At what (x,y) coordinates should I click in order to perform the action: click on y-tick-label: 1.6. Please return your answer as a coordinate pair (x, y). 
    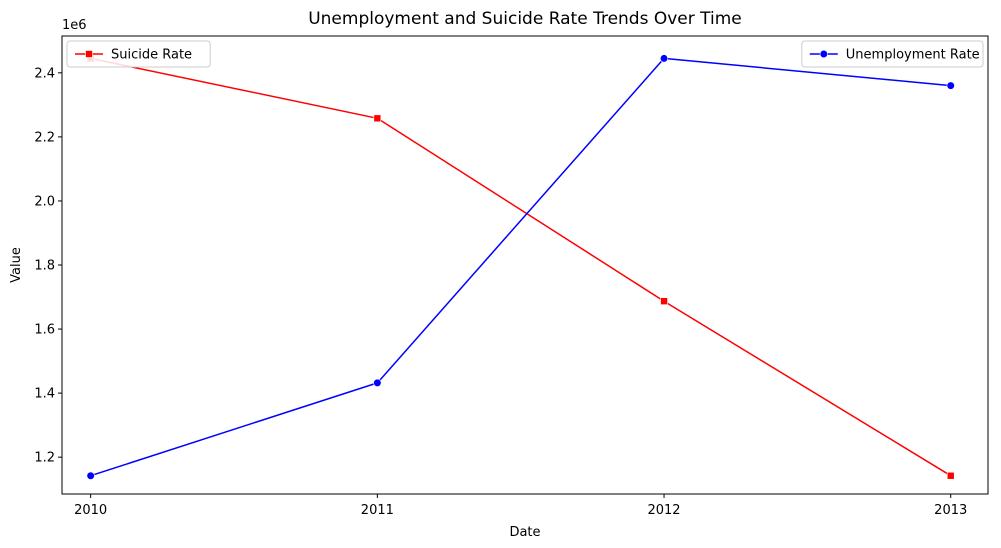
    Looking at the image, I should click on (44, 330).